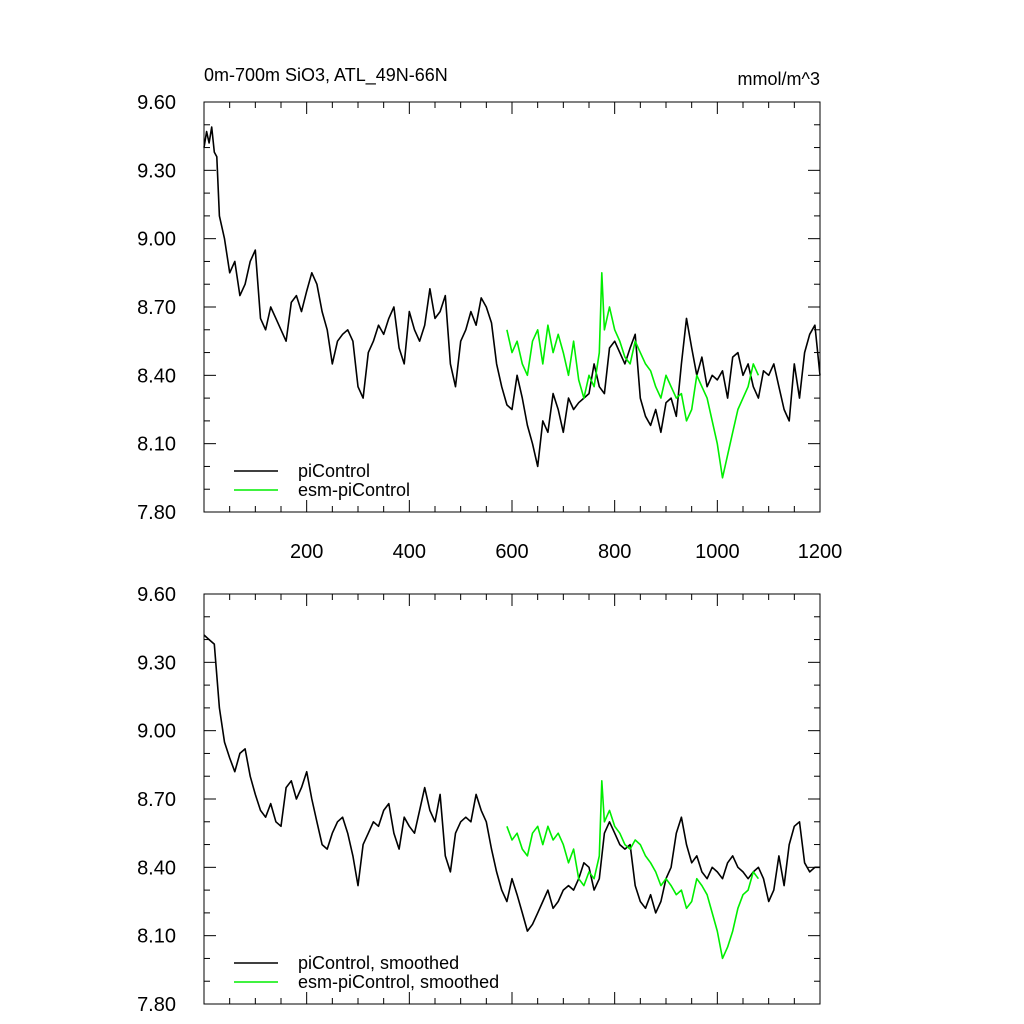 The width and height of the screenshot is (1024, 1024). What do you see at coordinates (156, 868) in the screenshot?
I see `bottom-ytick-label: 8.40` at bounding box center [156, 868].